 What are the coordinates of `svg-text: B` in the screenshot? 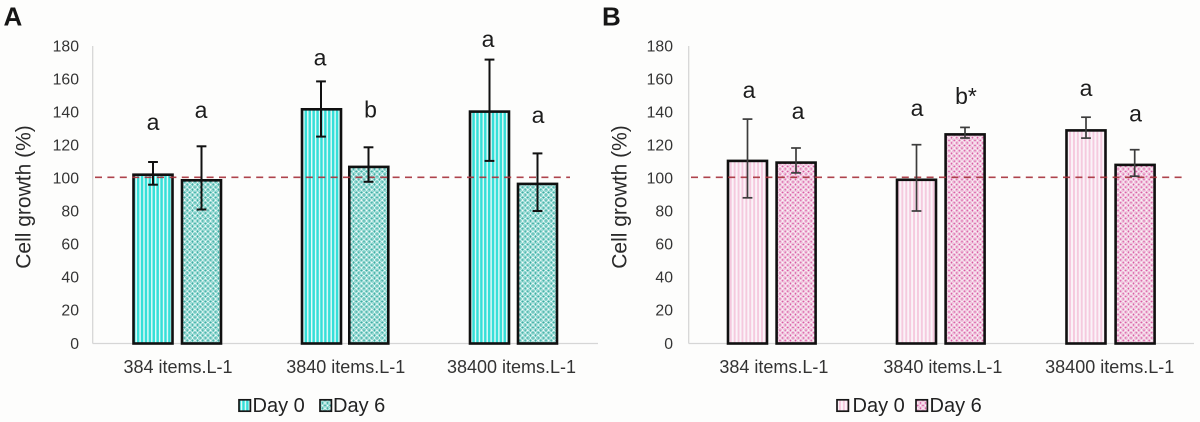 It's located at (611, 17).